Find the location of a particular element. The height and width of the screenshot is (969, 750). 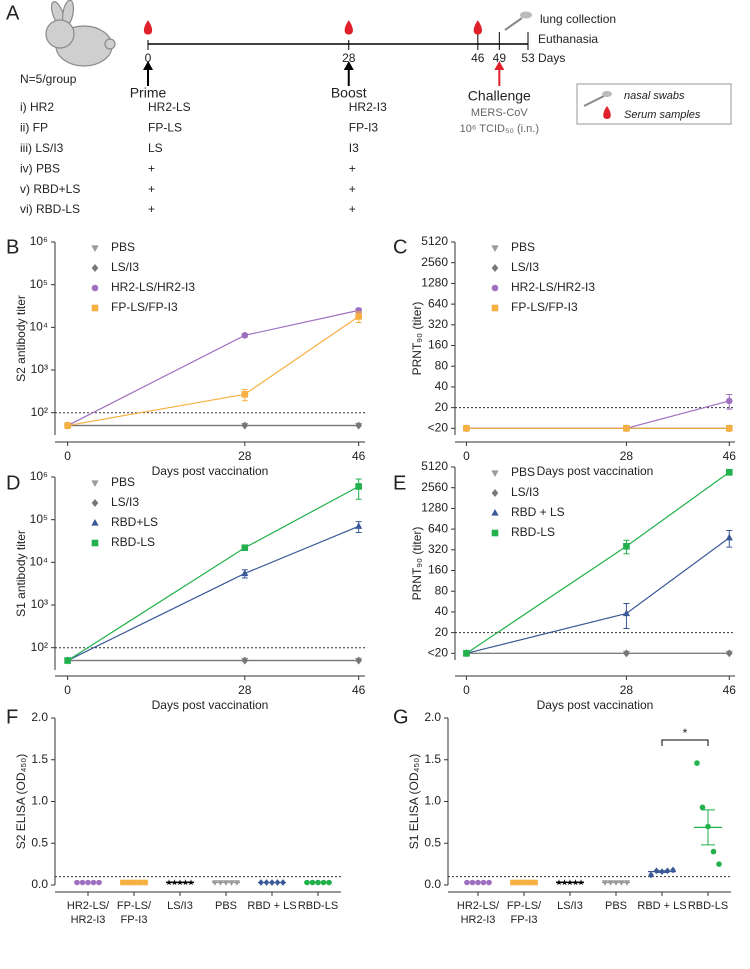

legend-serum: Serum samples is located at coordinates (662, 115).